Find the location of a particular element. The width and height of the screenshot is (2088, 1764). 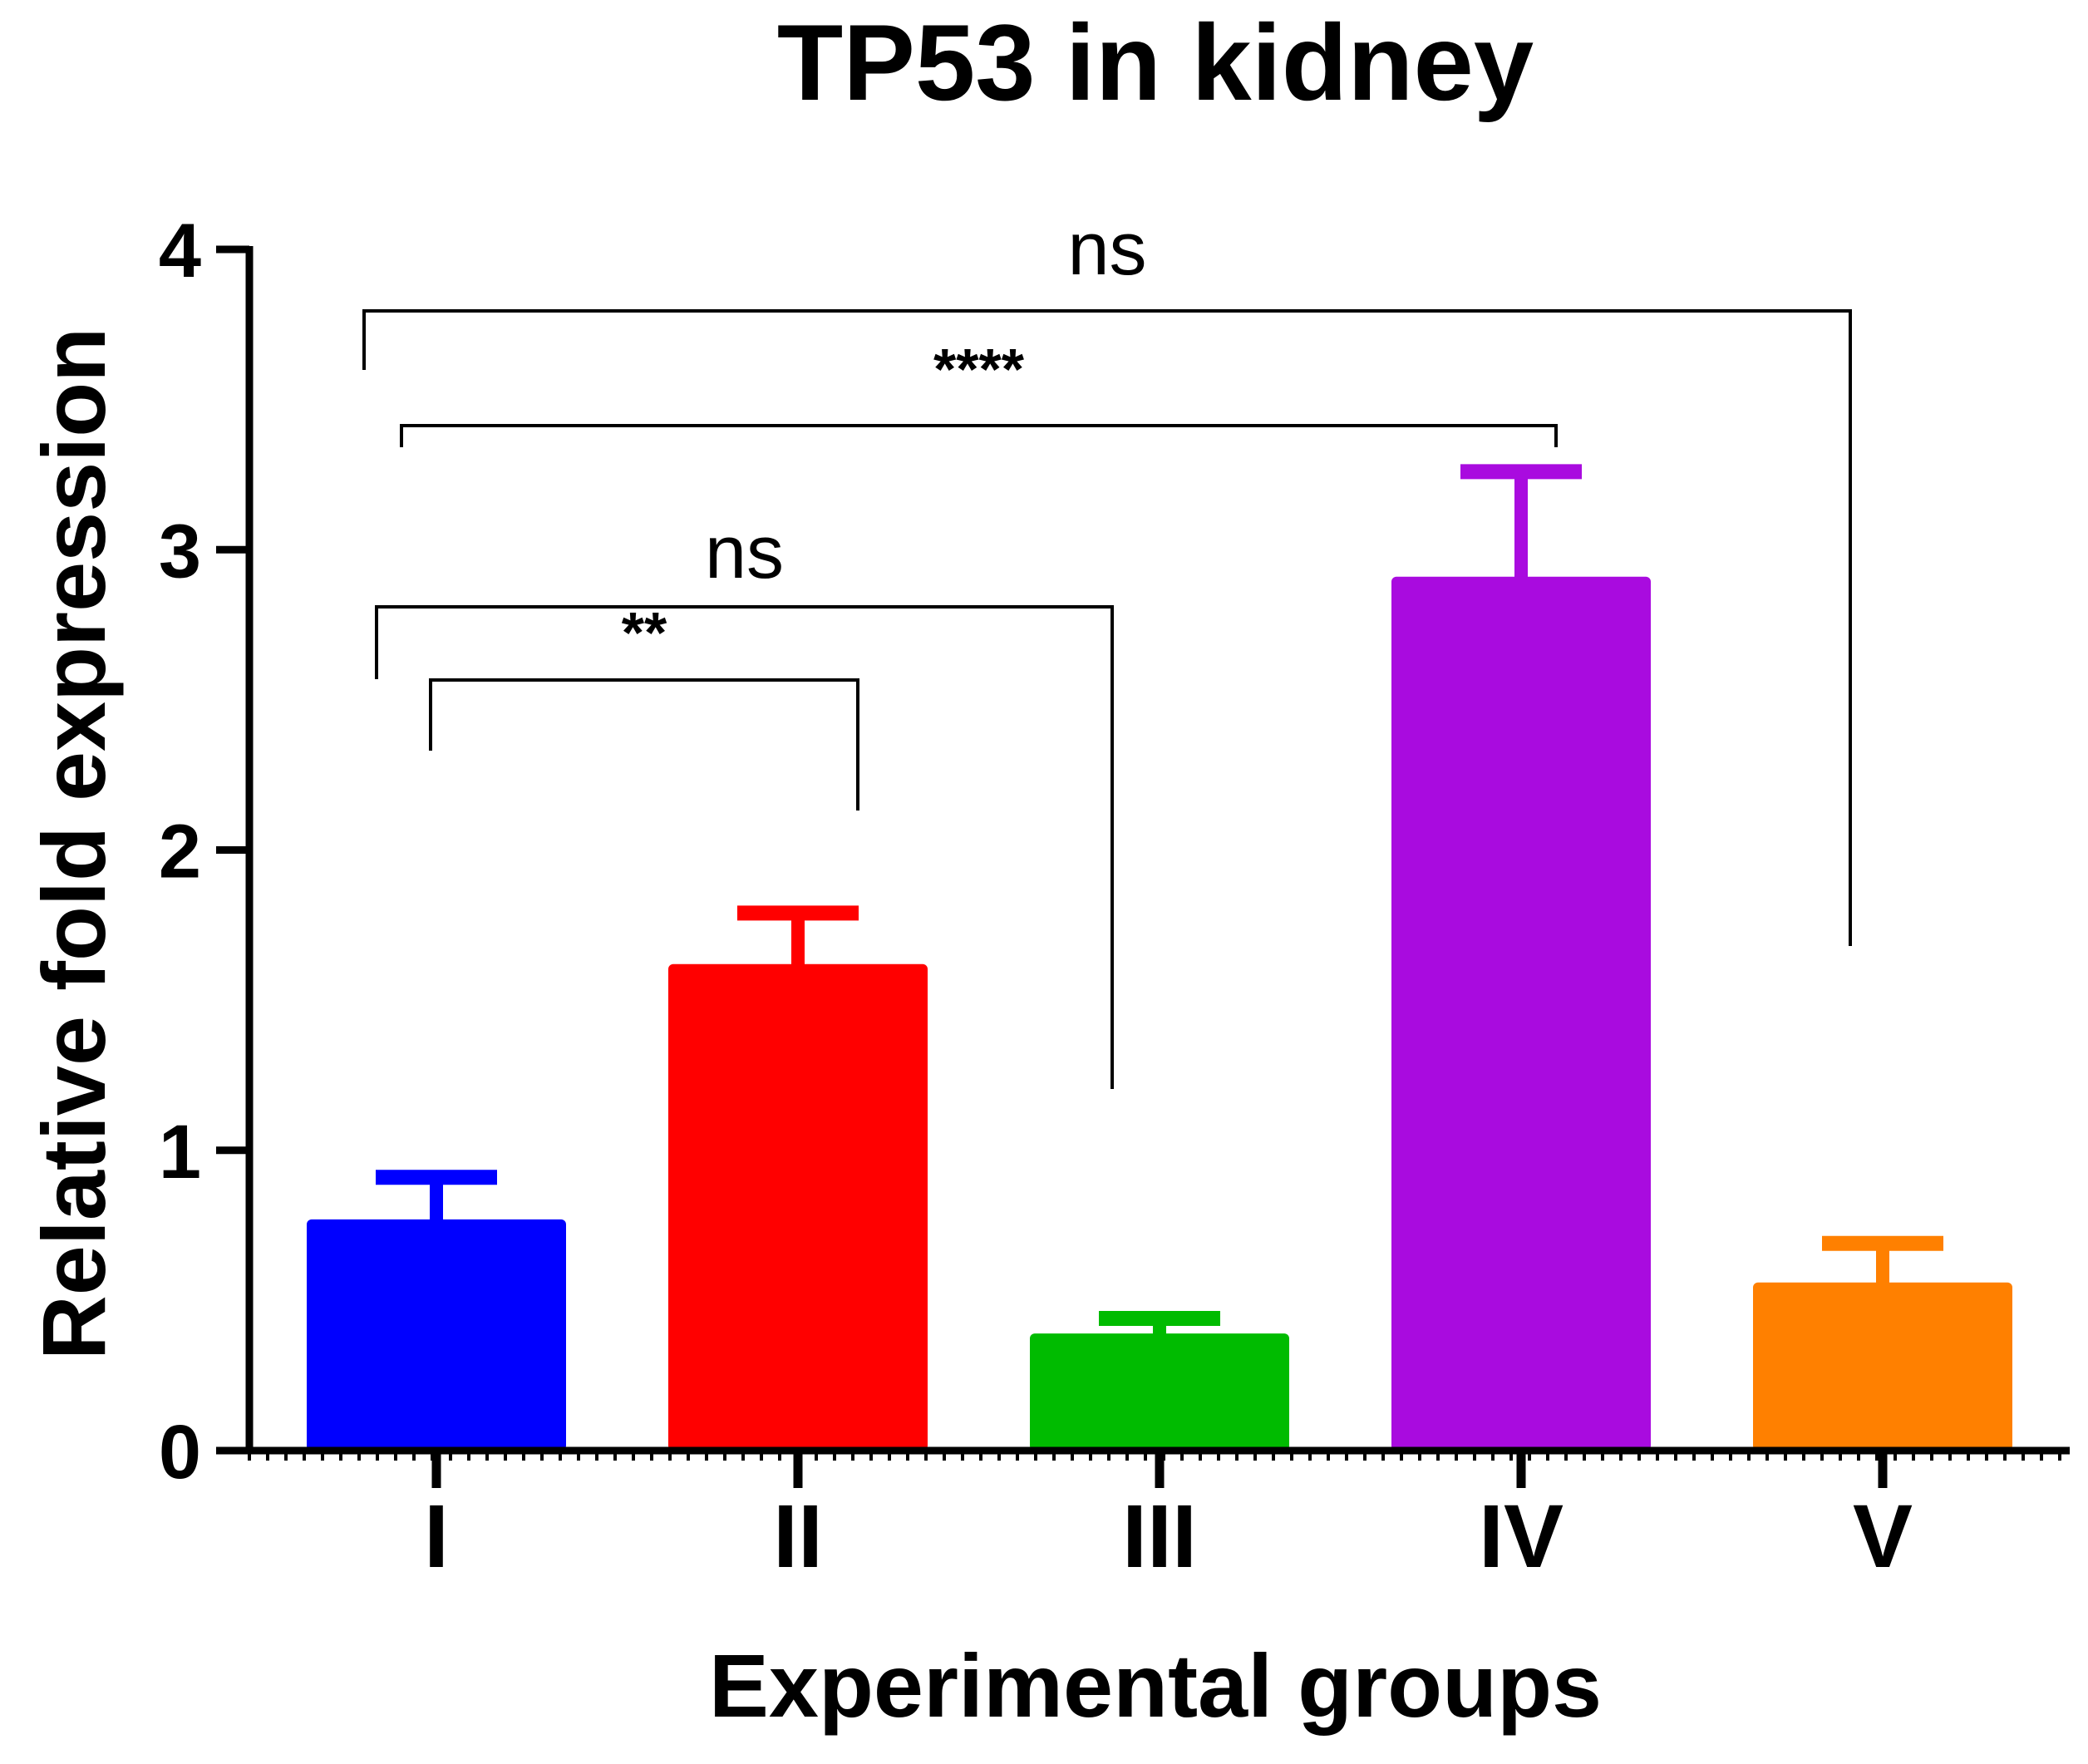

significance-label: **** is located at coordinates (979, 369).